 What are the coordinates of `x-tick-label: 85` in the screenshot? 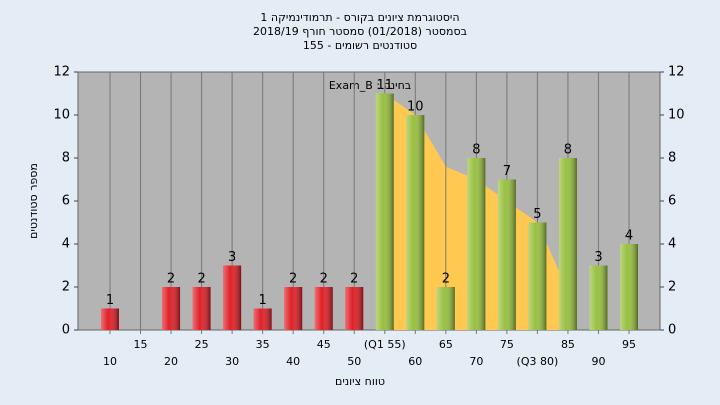 It's located at (568, 344).